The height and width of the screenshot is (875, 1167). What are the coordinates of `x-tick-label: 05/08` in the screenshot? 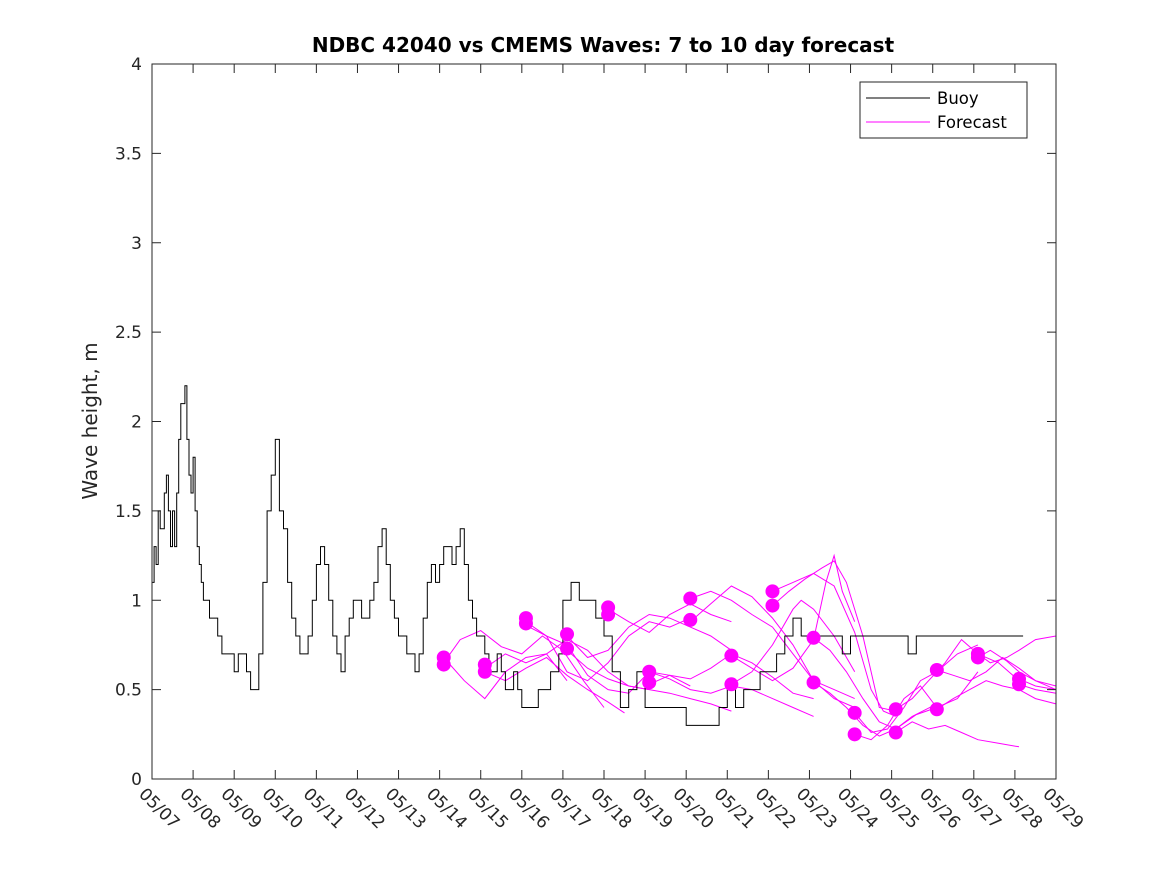 It's located at (200, 808).